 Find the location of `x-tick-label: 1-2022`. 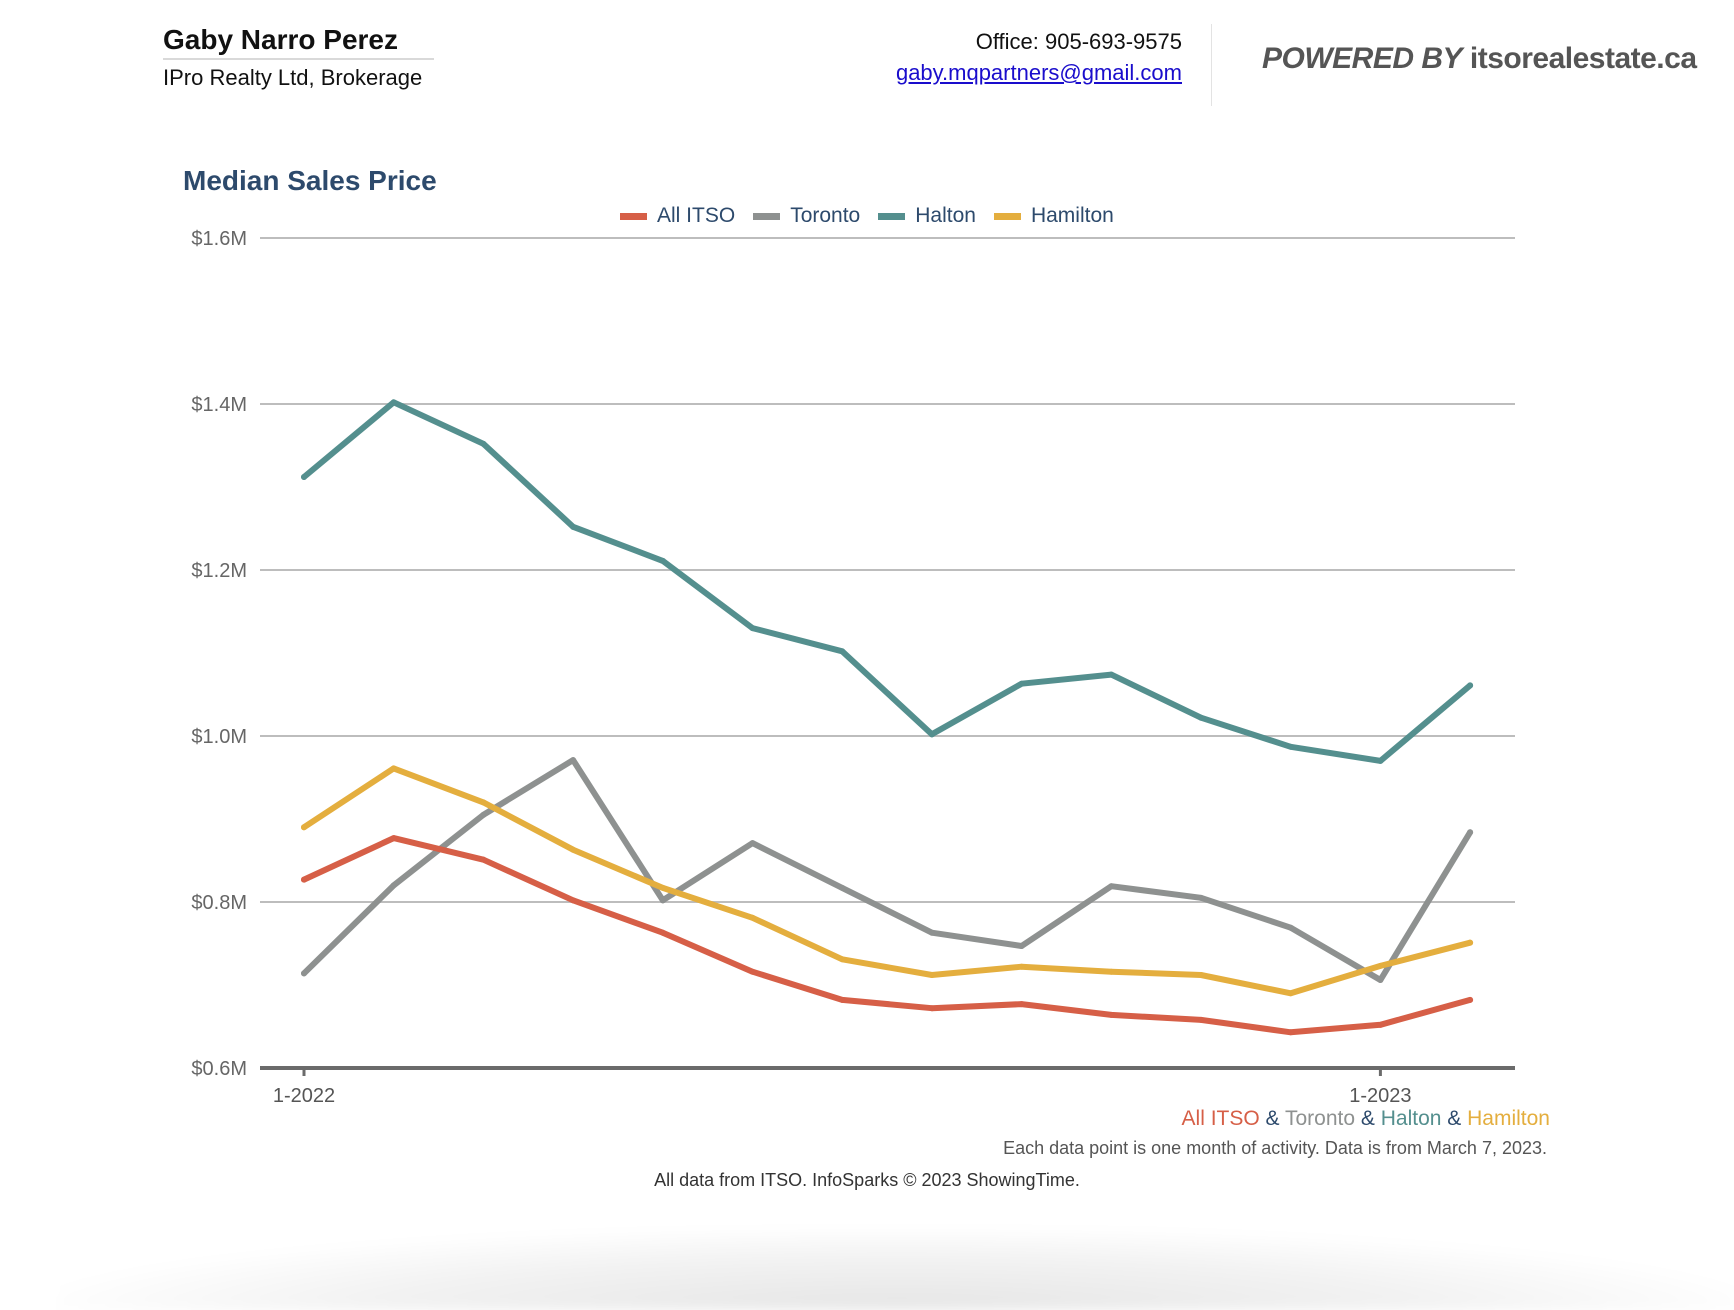

x-tick-label: 1-2022 is located at coordinates (304, 1096).